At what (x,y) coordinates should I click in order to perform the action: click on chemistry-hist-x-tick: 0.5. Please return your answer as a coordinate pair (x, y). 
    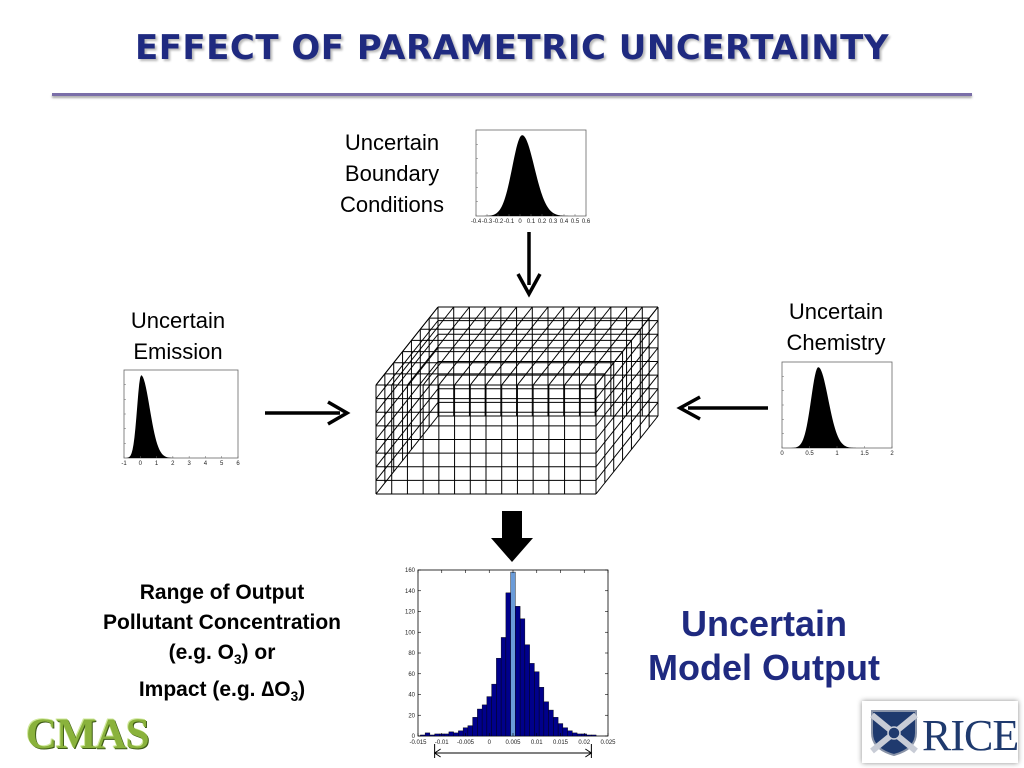
    Looking at the image, I should click on (809, 454).